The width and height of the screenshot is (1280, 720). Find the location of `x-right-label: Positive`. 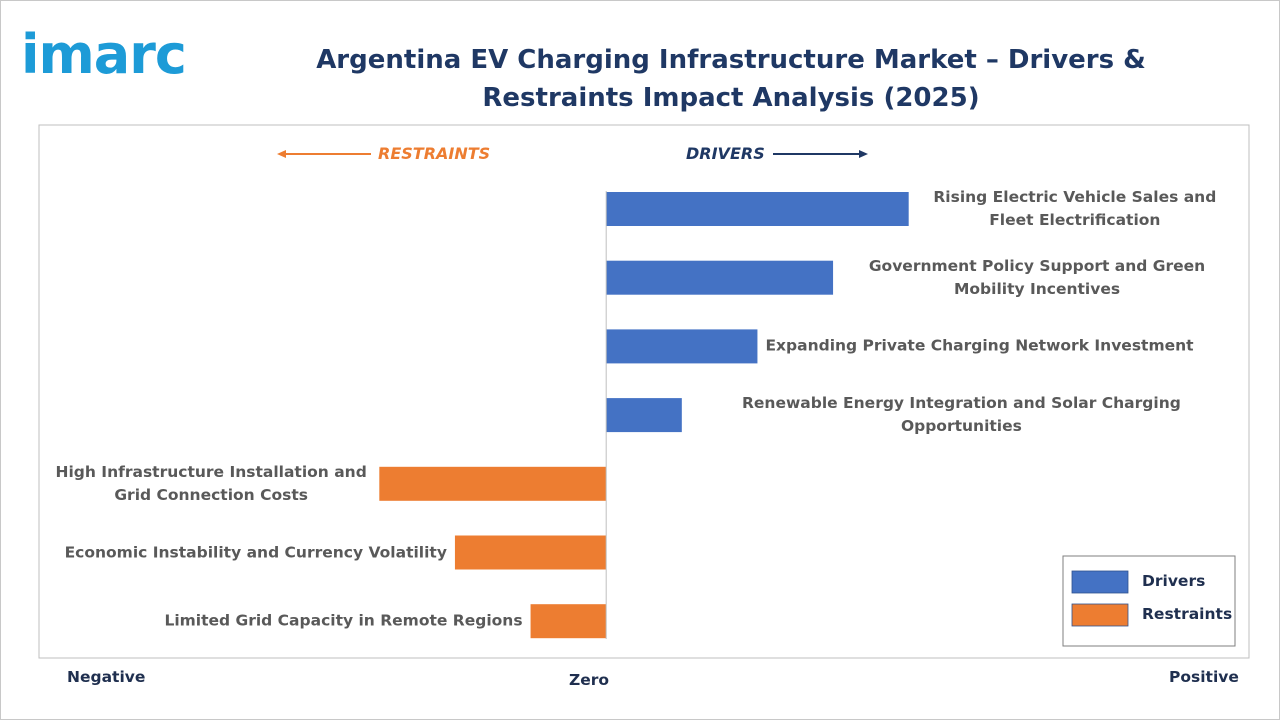

x-right-label: Positive is located at coordinates (1204, 677).